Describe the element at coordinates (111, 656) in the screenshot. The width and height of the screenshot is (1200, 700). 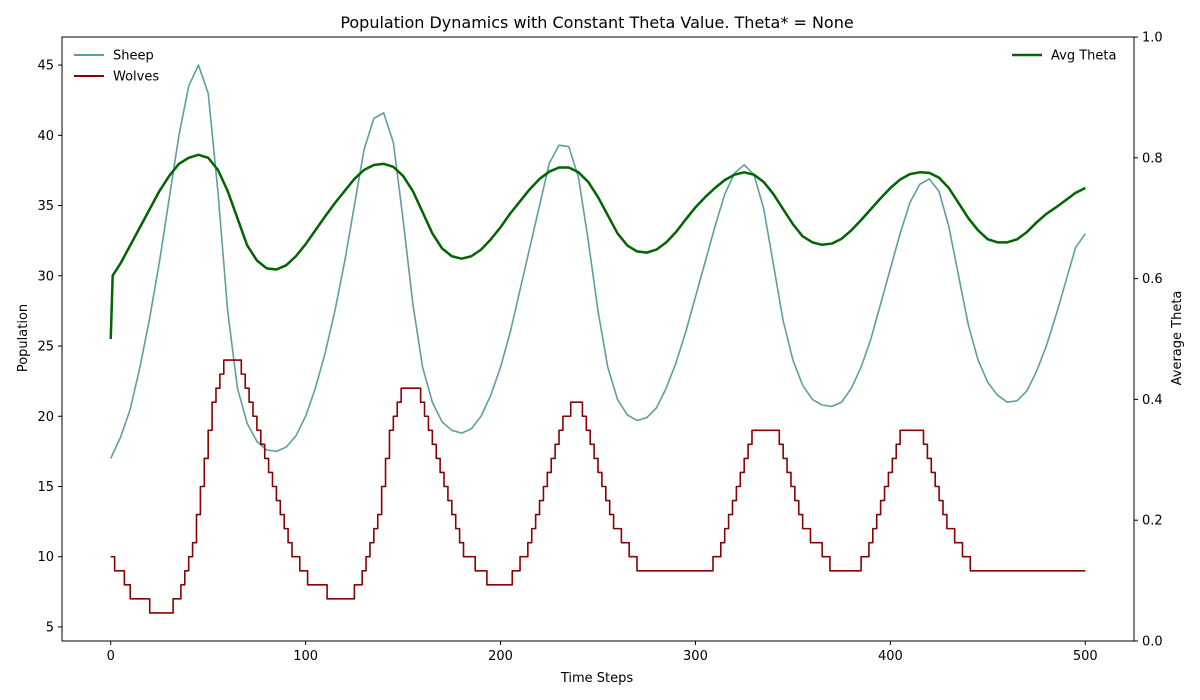
I see `x-tick-label: 0` at that location.